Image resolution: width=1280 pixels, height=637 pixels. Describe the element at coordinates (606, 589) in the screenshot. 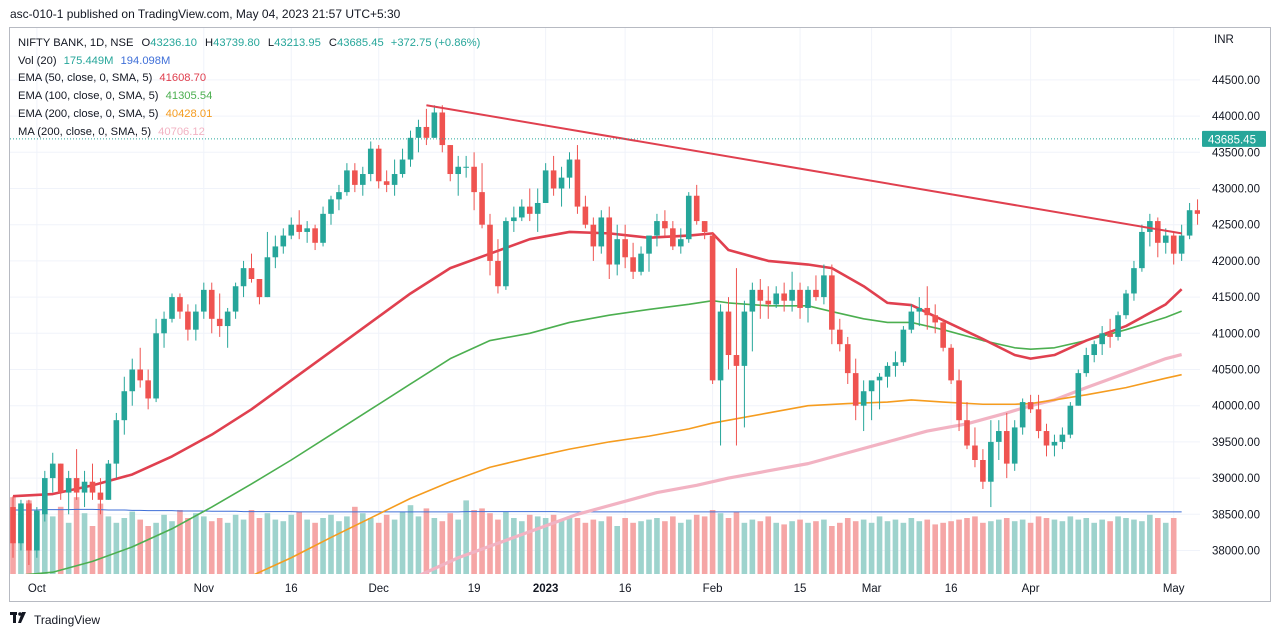

I see `time-axis: Oct Nov 16 Dec 19 2023 16 Feb 15 Mar 16 Apr May` at that location.